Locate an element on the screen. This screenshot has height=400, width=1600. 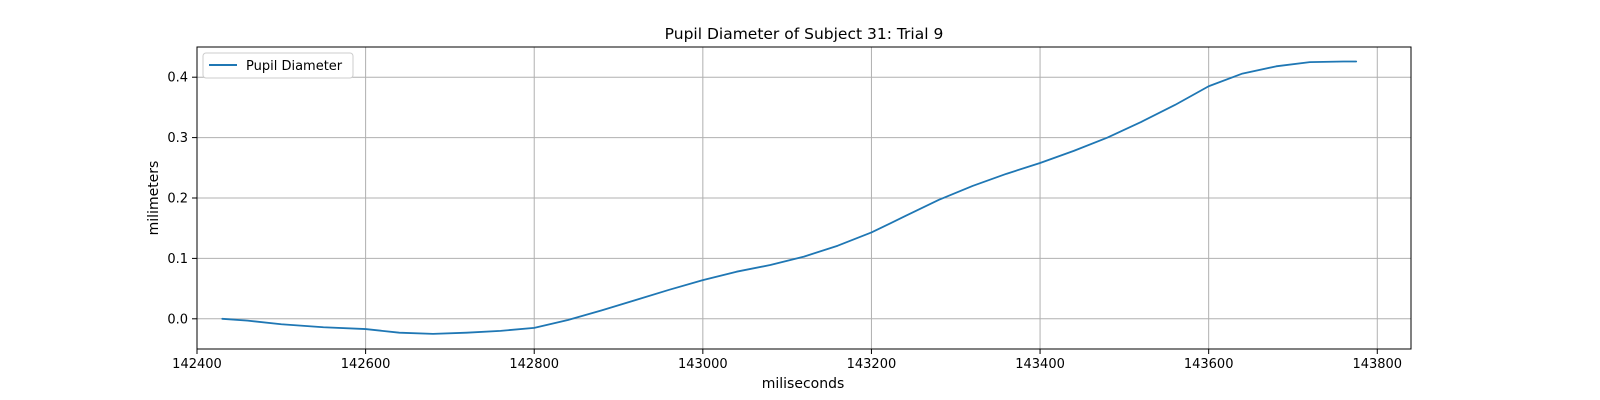
y-tick-label: 0.2 is located at coordinates (177, 199).